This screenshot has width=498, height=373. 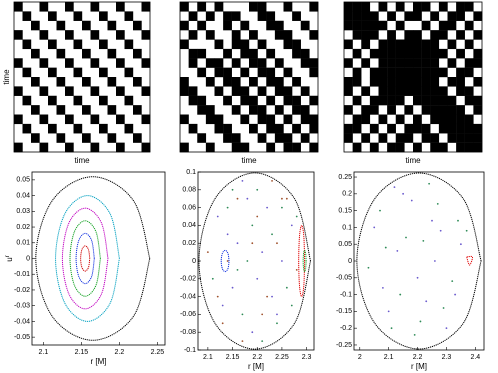 What do you see at coordinates (257, 357) in the screenshot?
I see `x-tick-label: 2.2` at bounding box center [257, 357].